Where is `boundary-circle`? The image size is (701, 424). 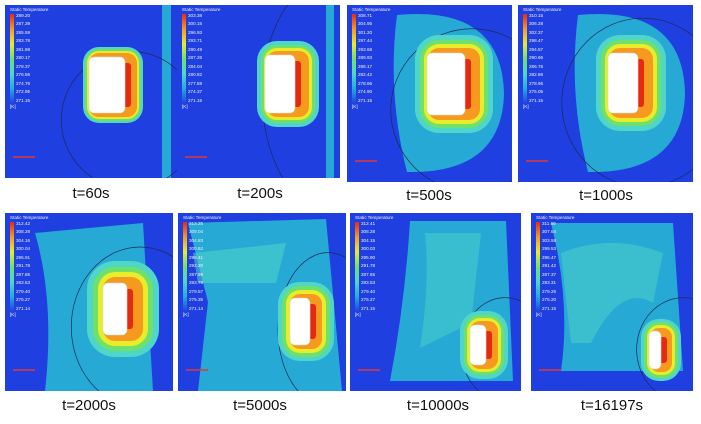 boundary-circle is located at coordinates (121, 318).